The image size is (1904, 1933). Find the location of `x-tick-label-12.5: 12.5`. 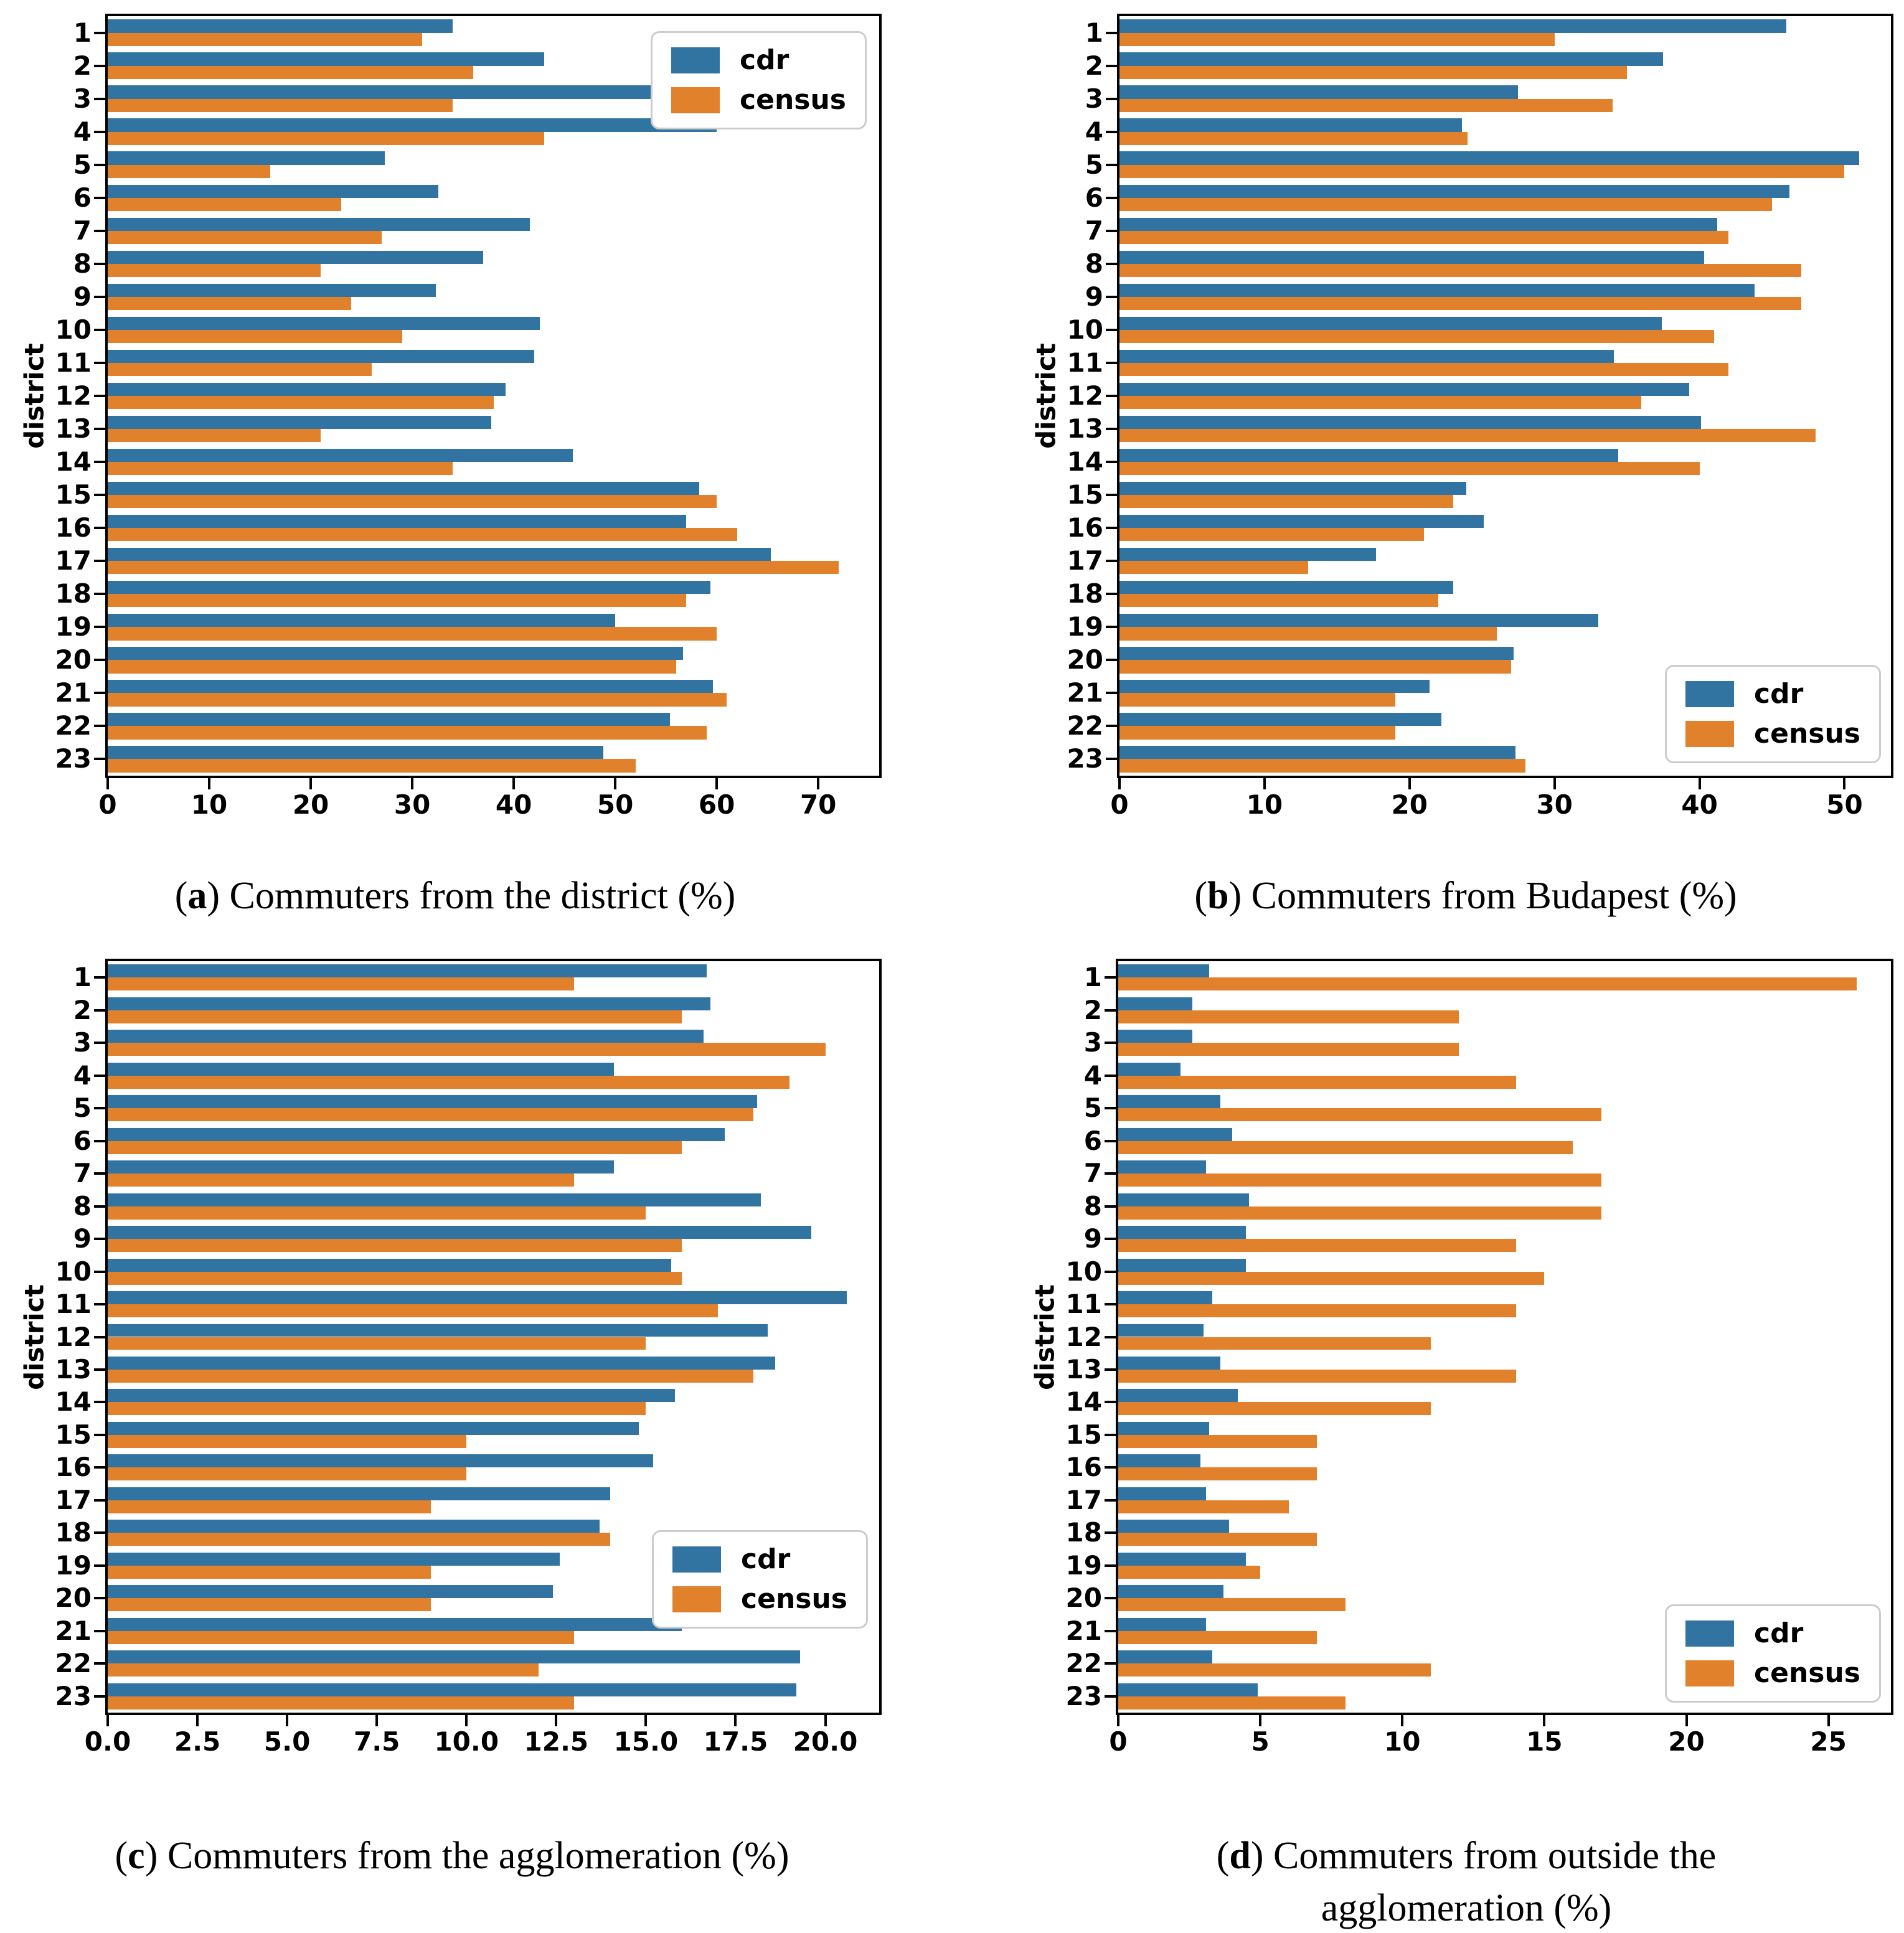

x-tick-label-12.5: 12.5 is located at coordinates (556, 1741).